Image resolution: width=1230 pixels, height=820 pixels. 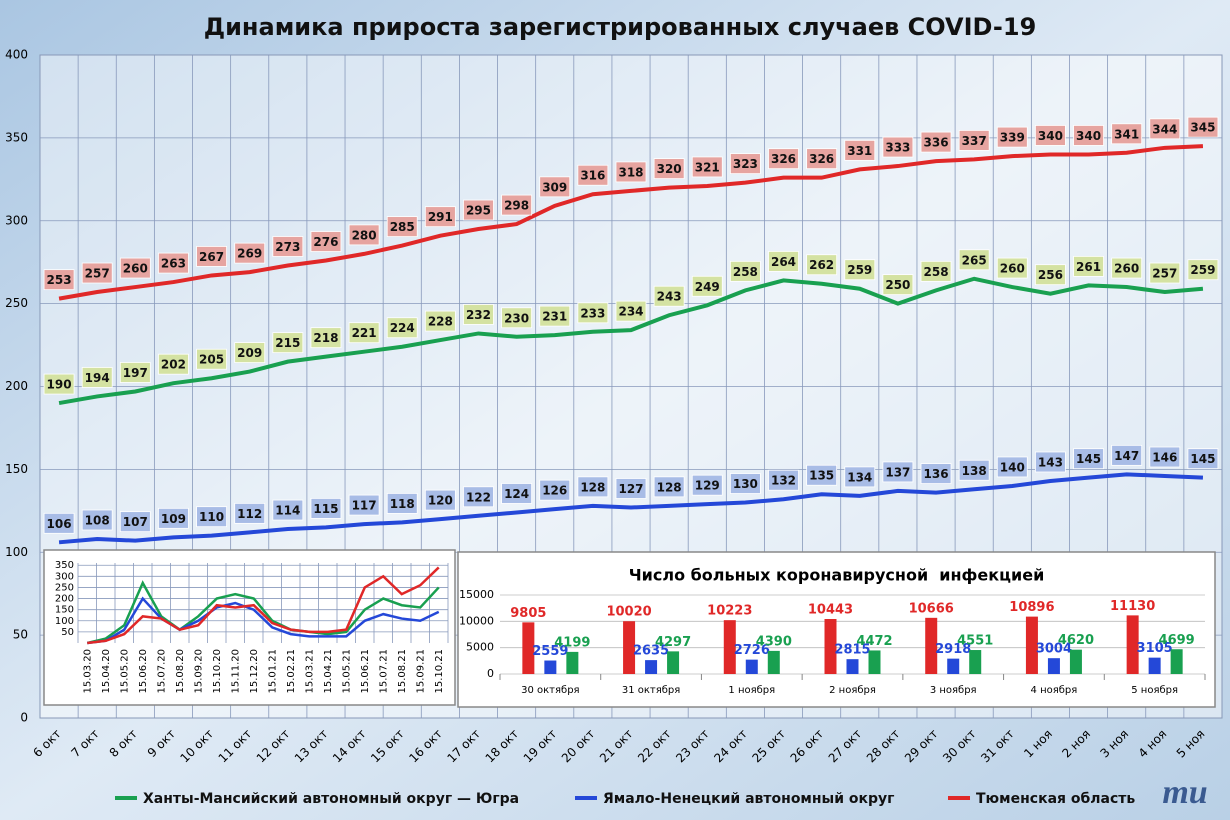 I want to click on value-label: 3105, so click(x=1155, y=648).